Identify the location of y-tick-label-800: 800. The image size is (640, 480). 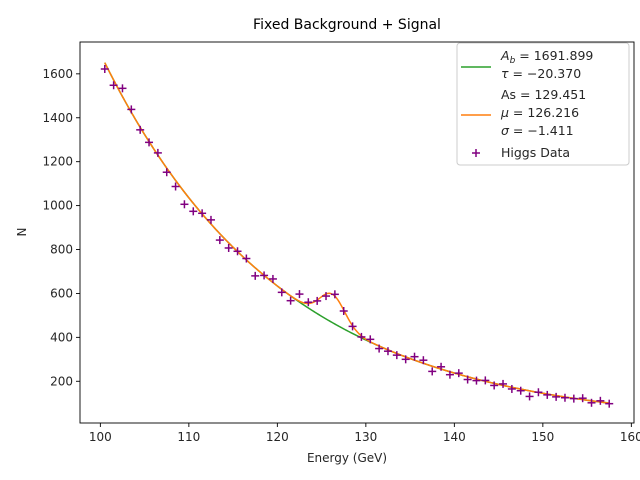
(61, 250).